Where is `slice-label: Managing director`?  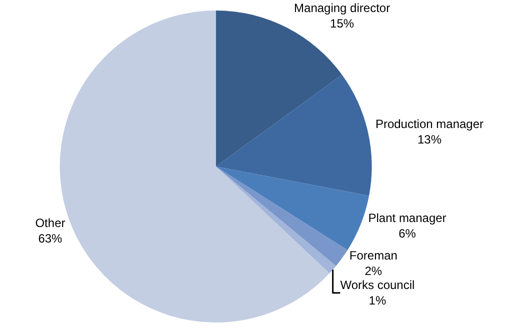 slice-label: Managing director is located at coordinates (342, 7).